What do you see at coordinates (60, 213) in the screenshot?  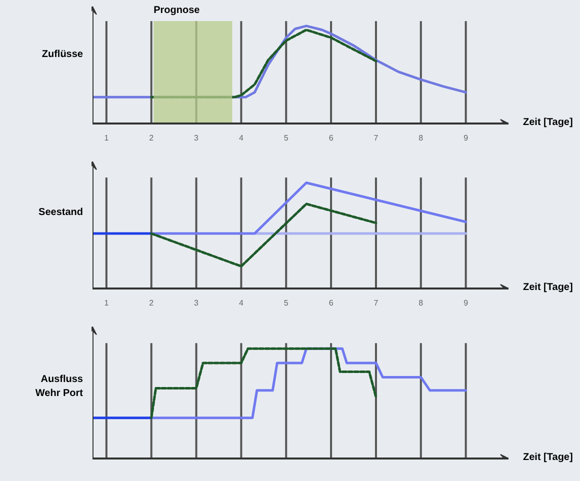 I see `y-axis-title: Seestand` at bounding box center [60, 213].